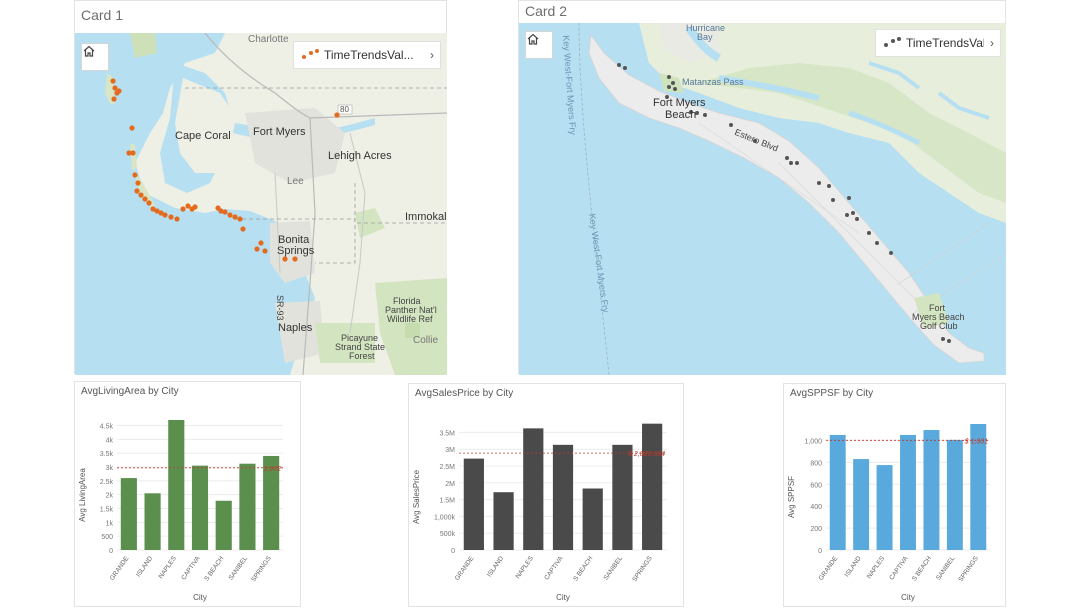 This screenshot has width=1080, height=608. Describe the element at coordinates (614, 568) in the screenshot. I see `x-tick-label: SANIBEL` at that location.